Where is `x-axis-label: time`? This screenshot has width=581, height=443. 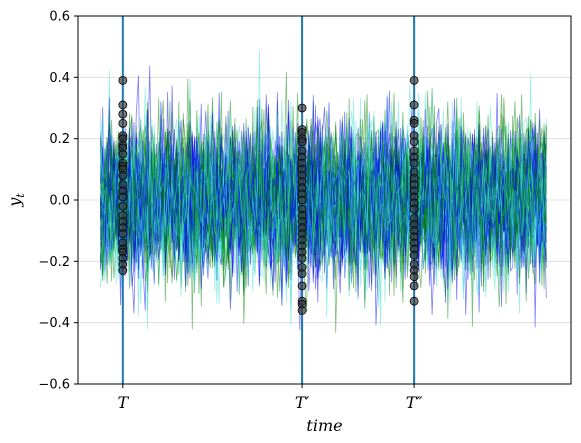
x-axis-label: time is located at coordinates (324, 425).